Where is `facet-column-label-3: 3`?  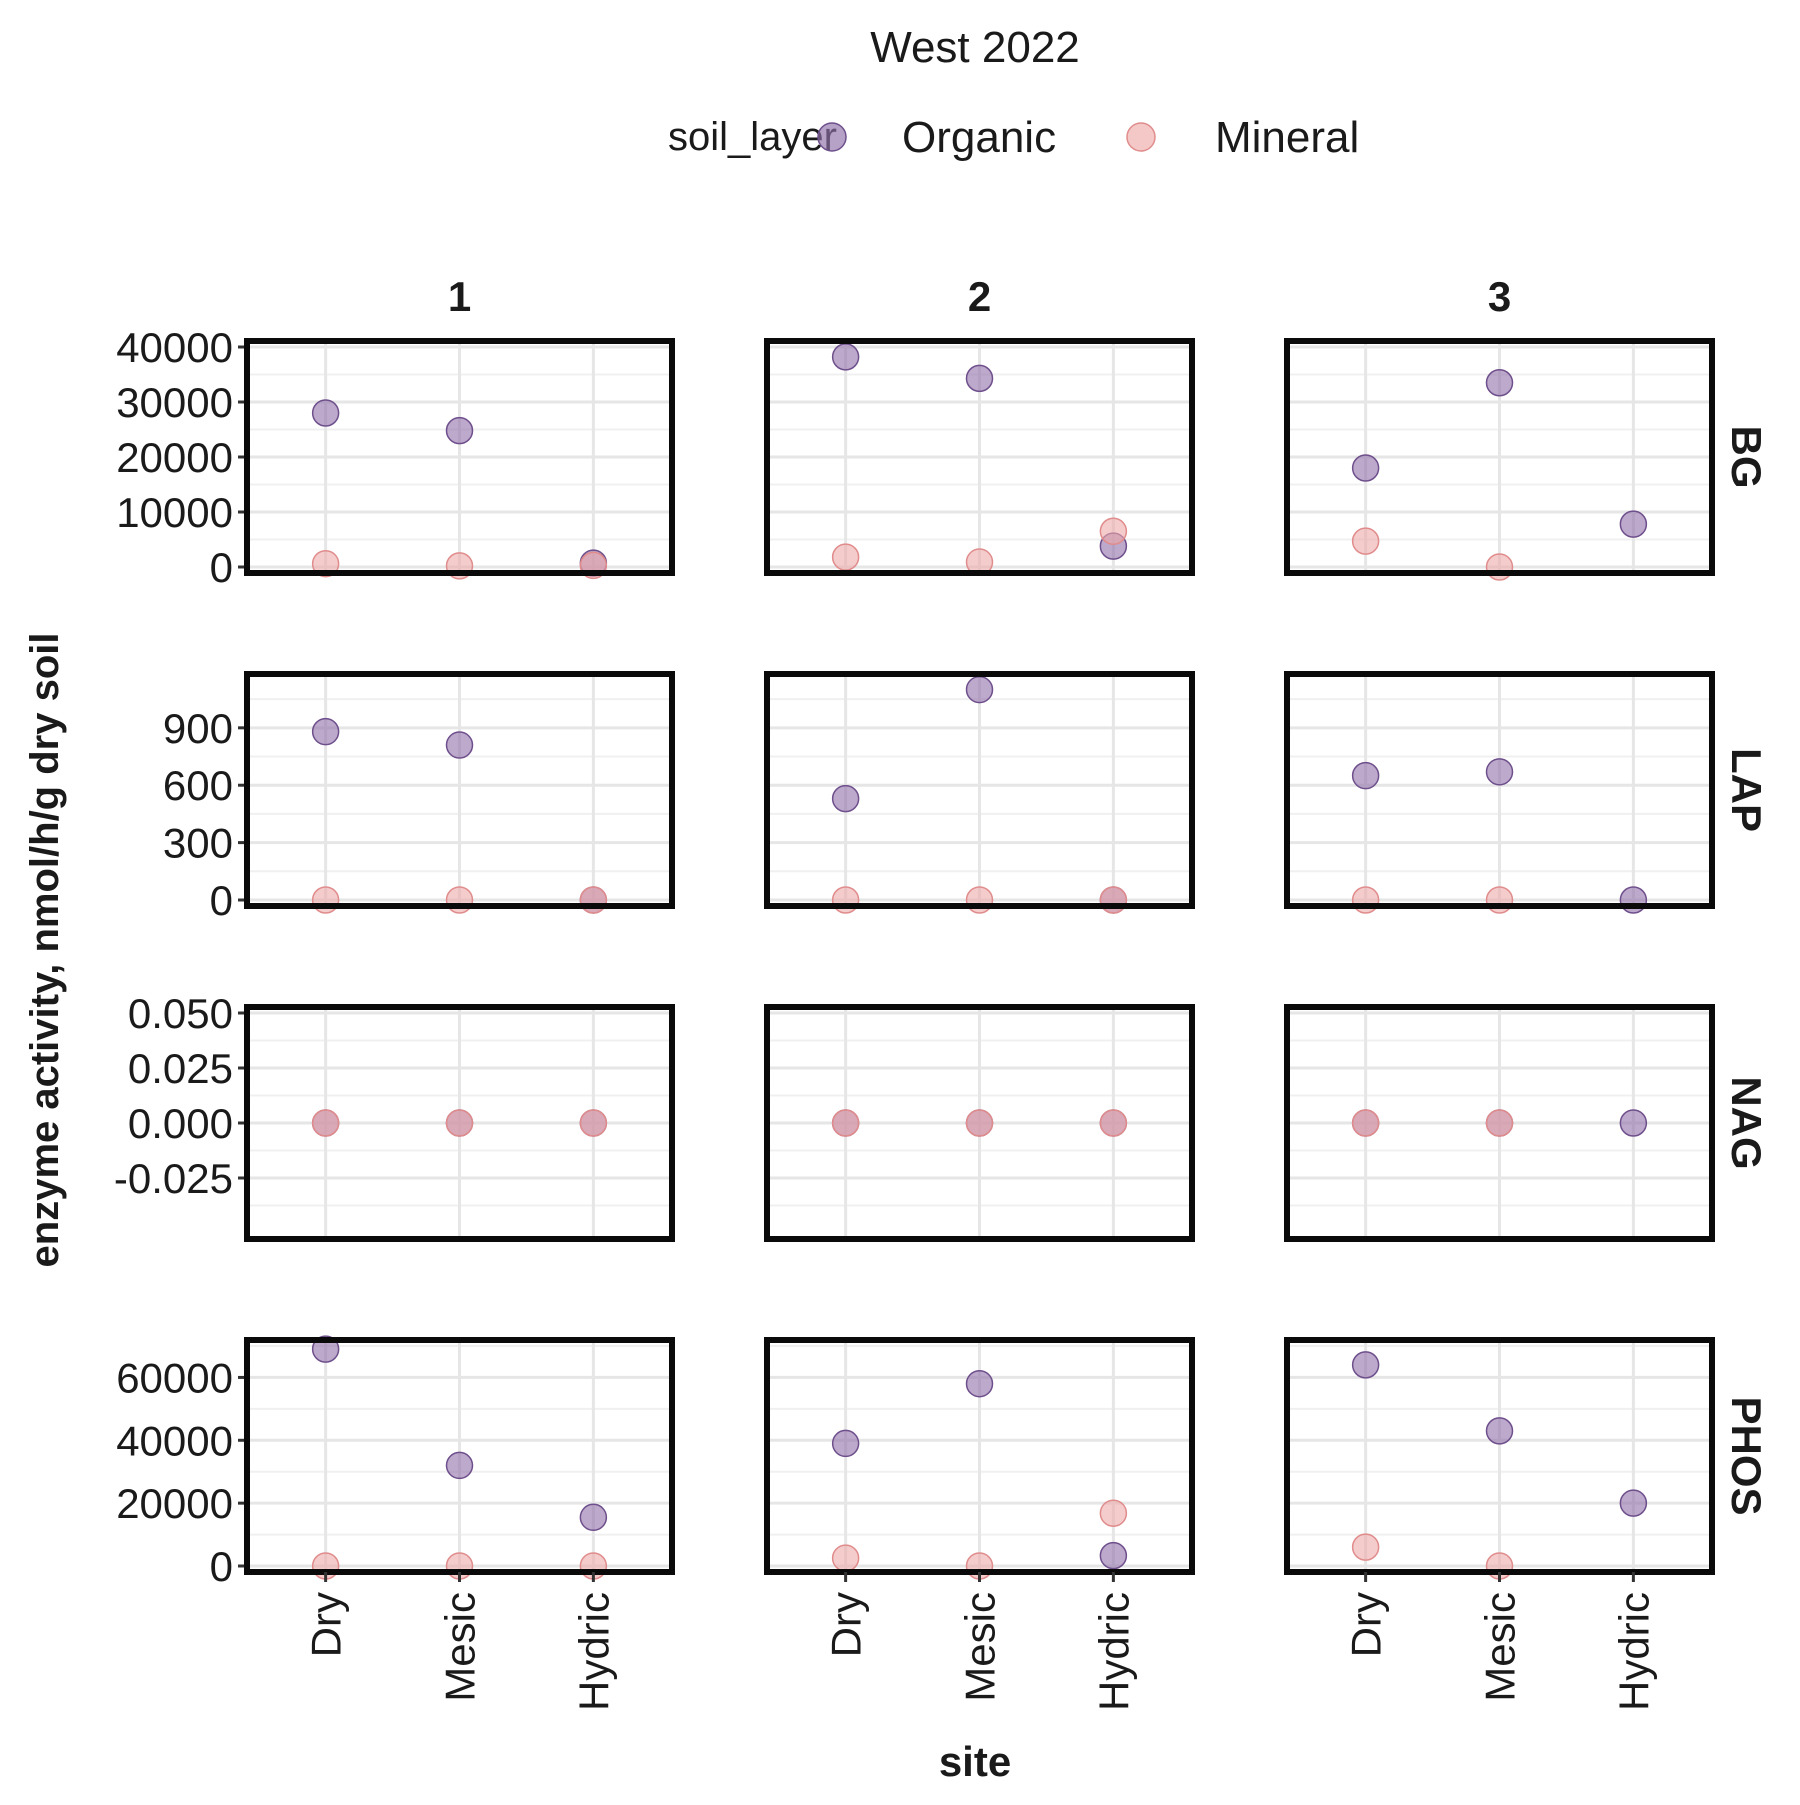 facet-column-label-3: 3 is located at coordinates (1499, 296).